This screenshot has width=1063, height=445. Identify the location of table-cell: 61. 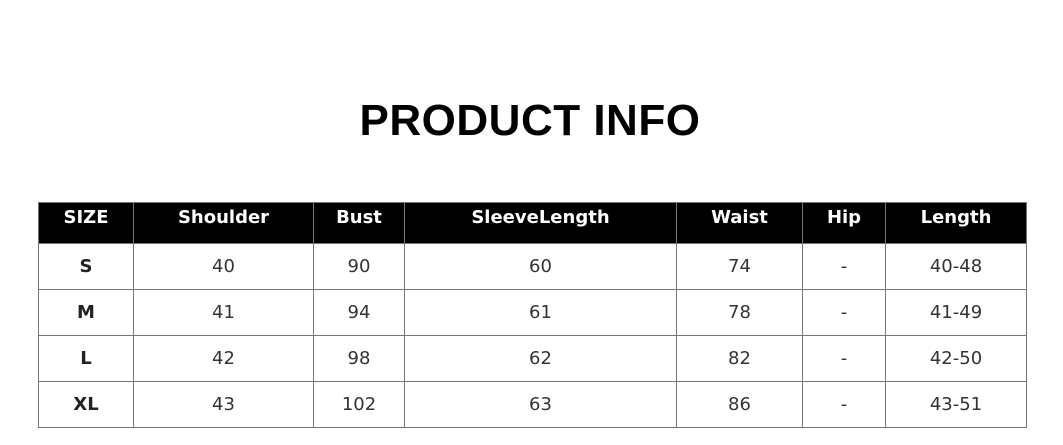
(540, 312).